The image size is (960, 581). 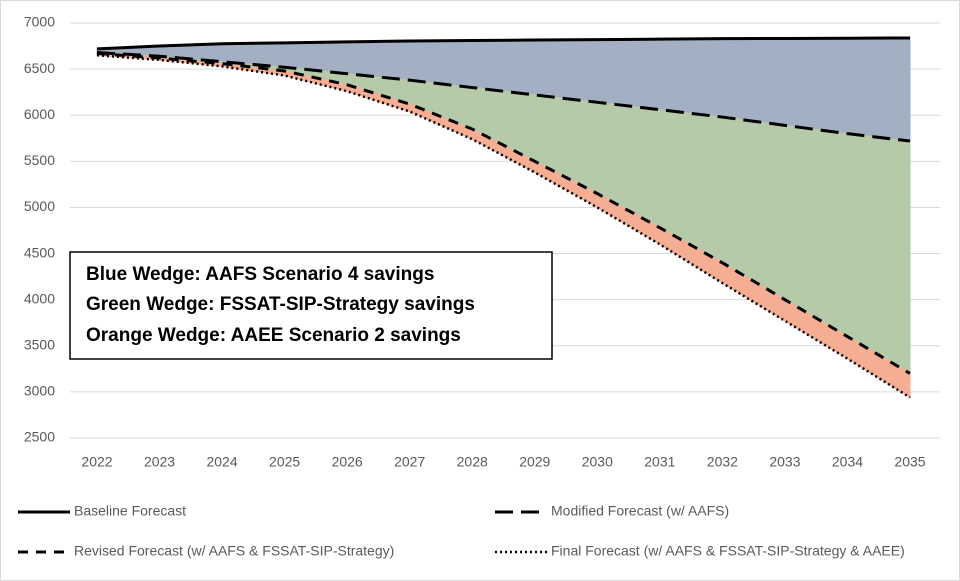 What do you see at coordinates (722, 462) in the screenshot?
I see `x-tick-label: 2032` at bounding box center [722, 462].